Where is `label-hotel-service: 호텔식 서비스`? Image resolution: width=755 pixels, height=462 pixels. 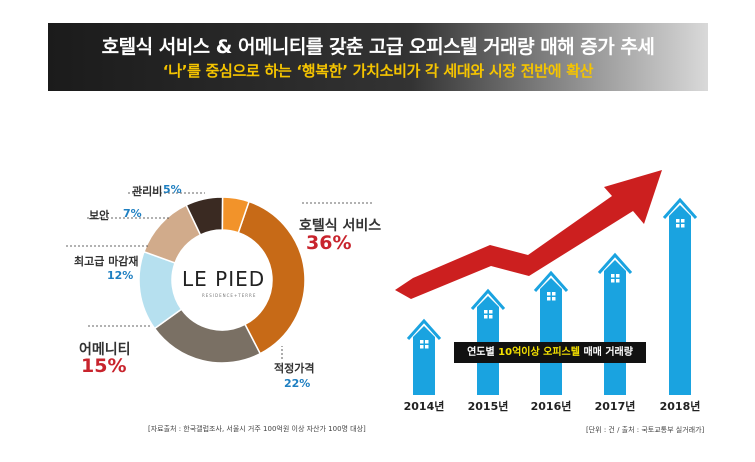 label-hotel-service: 호텔식 서비스 is located at coordinates (340, 226).